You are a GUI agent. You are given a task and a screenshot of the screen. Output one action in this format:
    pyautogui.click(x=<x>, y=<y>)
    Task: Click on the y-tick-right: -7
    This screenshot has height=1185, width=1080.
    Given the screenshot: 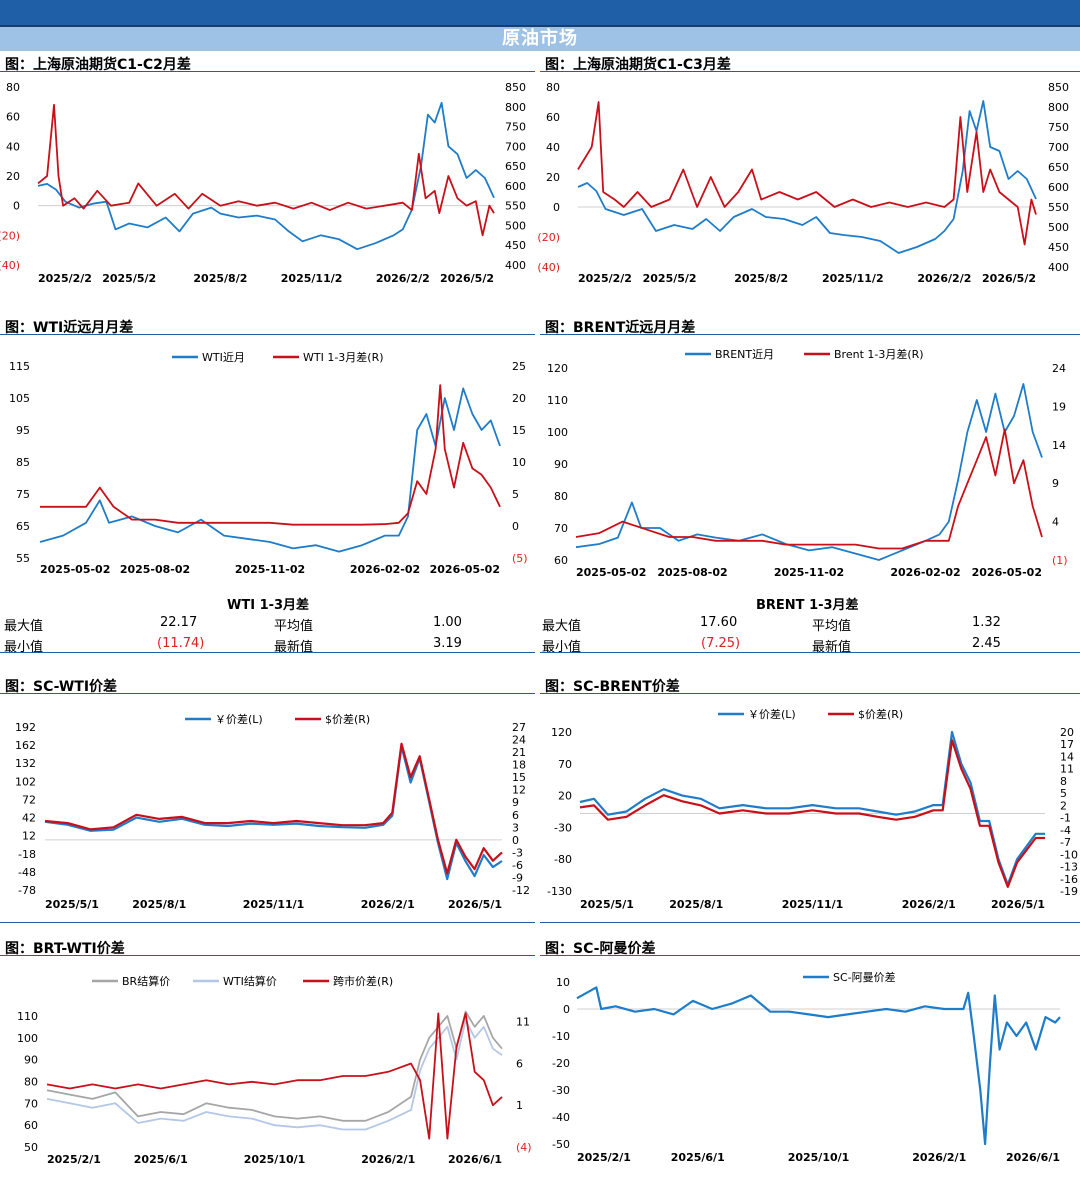 What is the action you would take?
    pyautogui.click(x=1065, y=842)
    